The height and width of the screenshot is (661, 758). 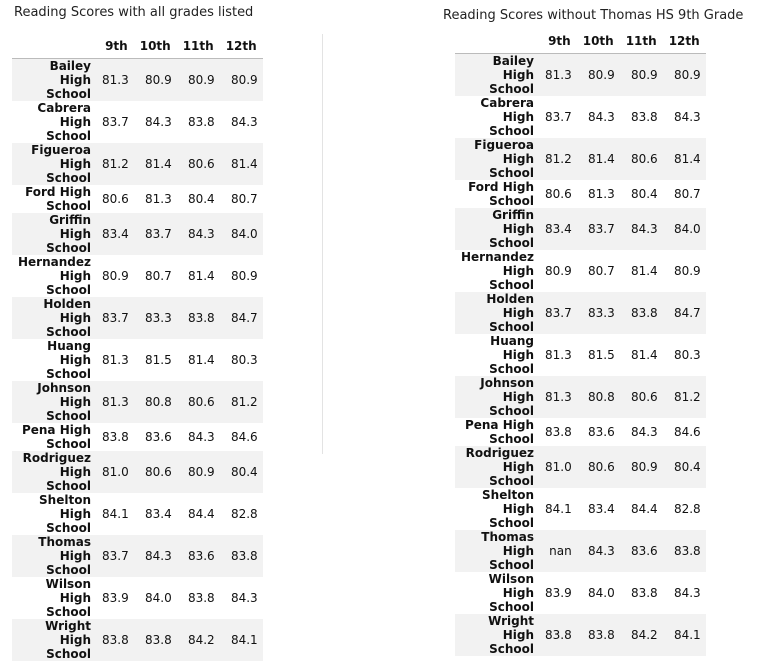 I want to click on school-name-cell: Thomas High School, so click(x=497, y=551).